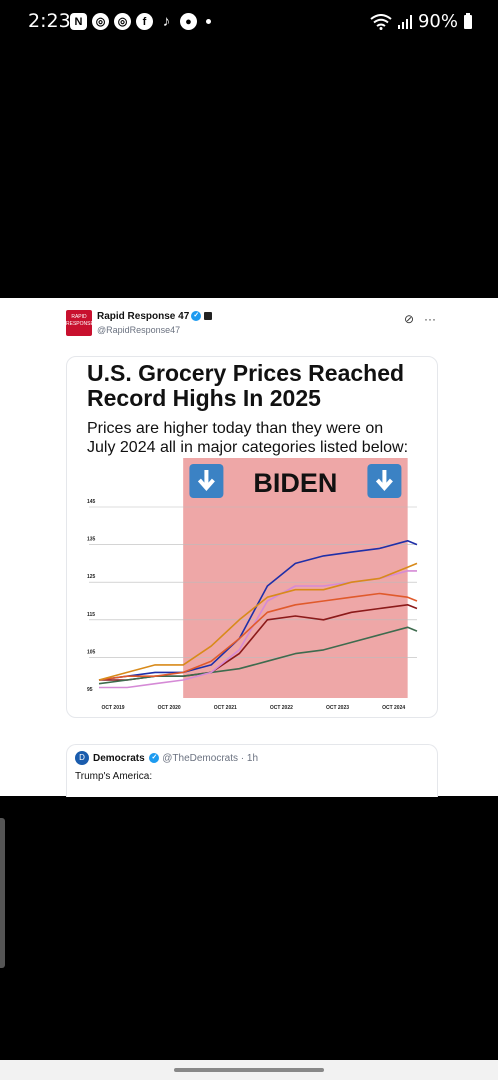  Describe the element at coordinates (78, 21) in the screenshot. I see `n-app-icon: N` at that location.